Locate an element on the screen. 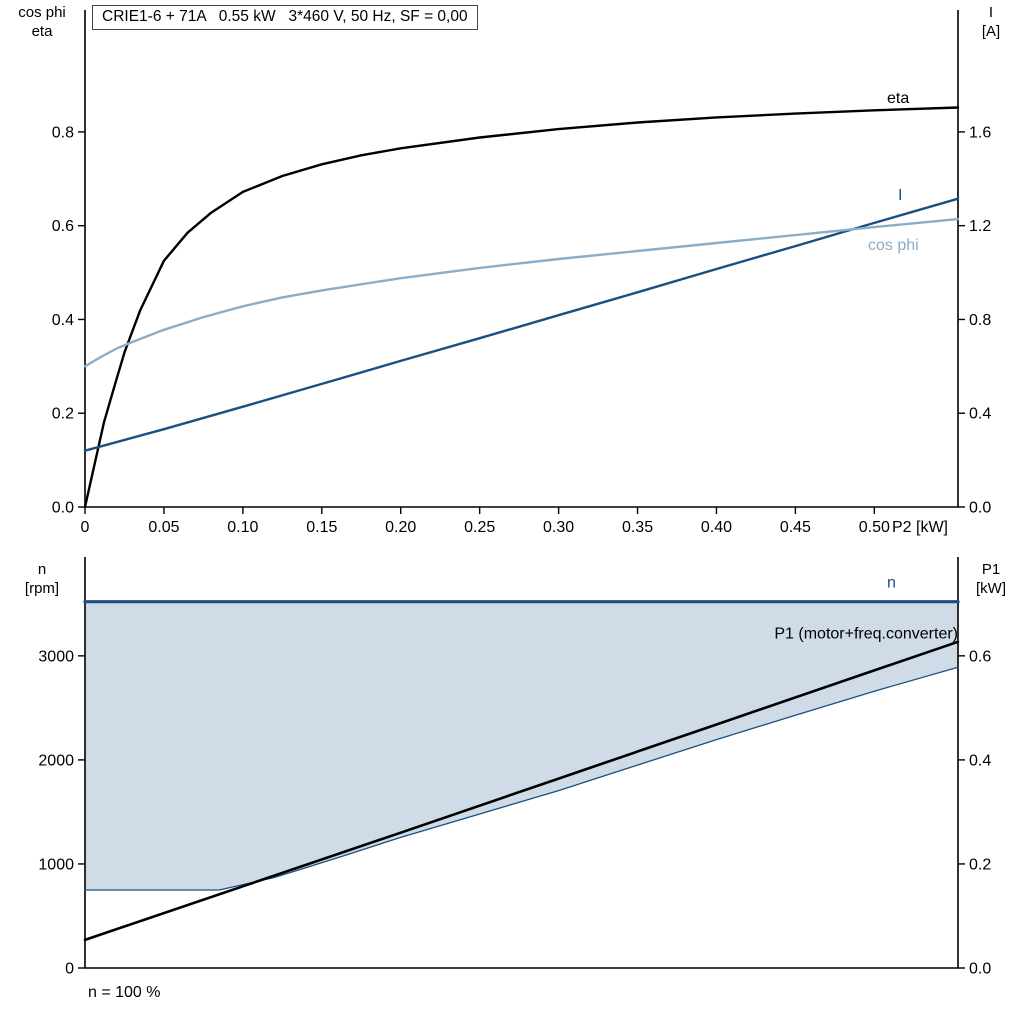 The image size is (1024, 1024). n-speed-label: n is located at coordinates (891, 583).